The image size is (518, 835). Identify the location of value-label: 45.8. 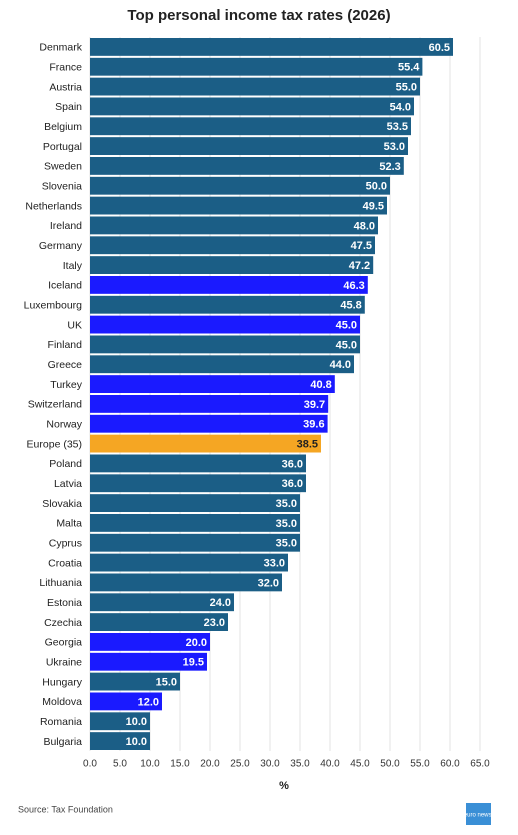
(350, 306).